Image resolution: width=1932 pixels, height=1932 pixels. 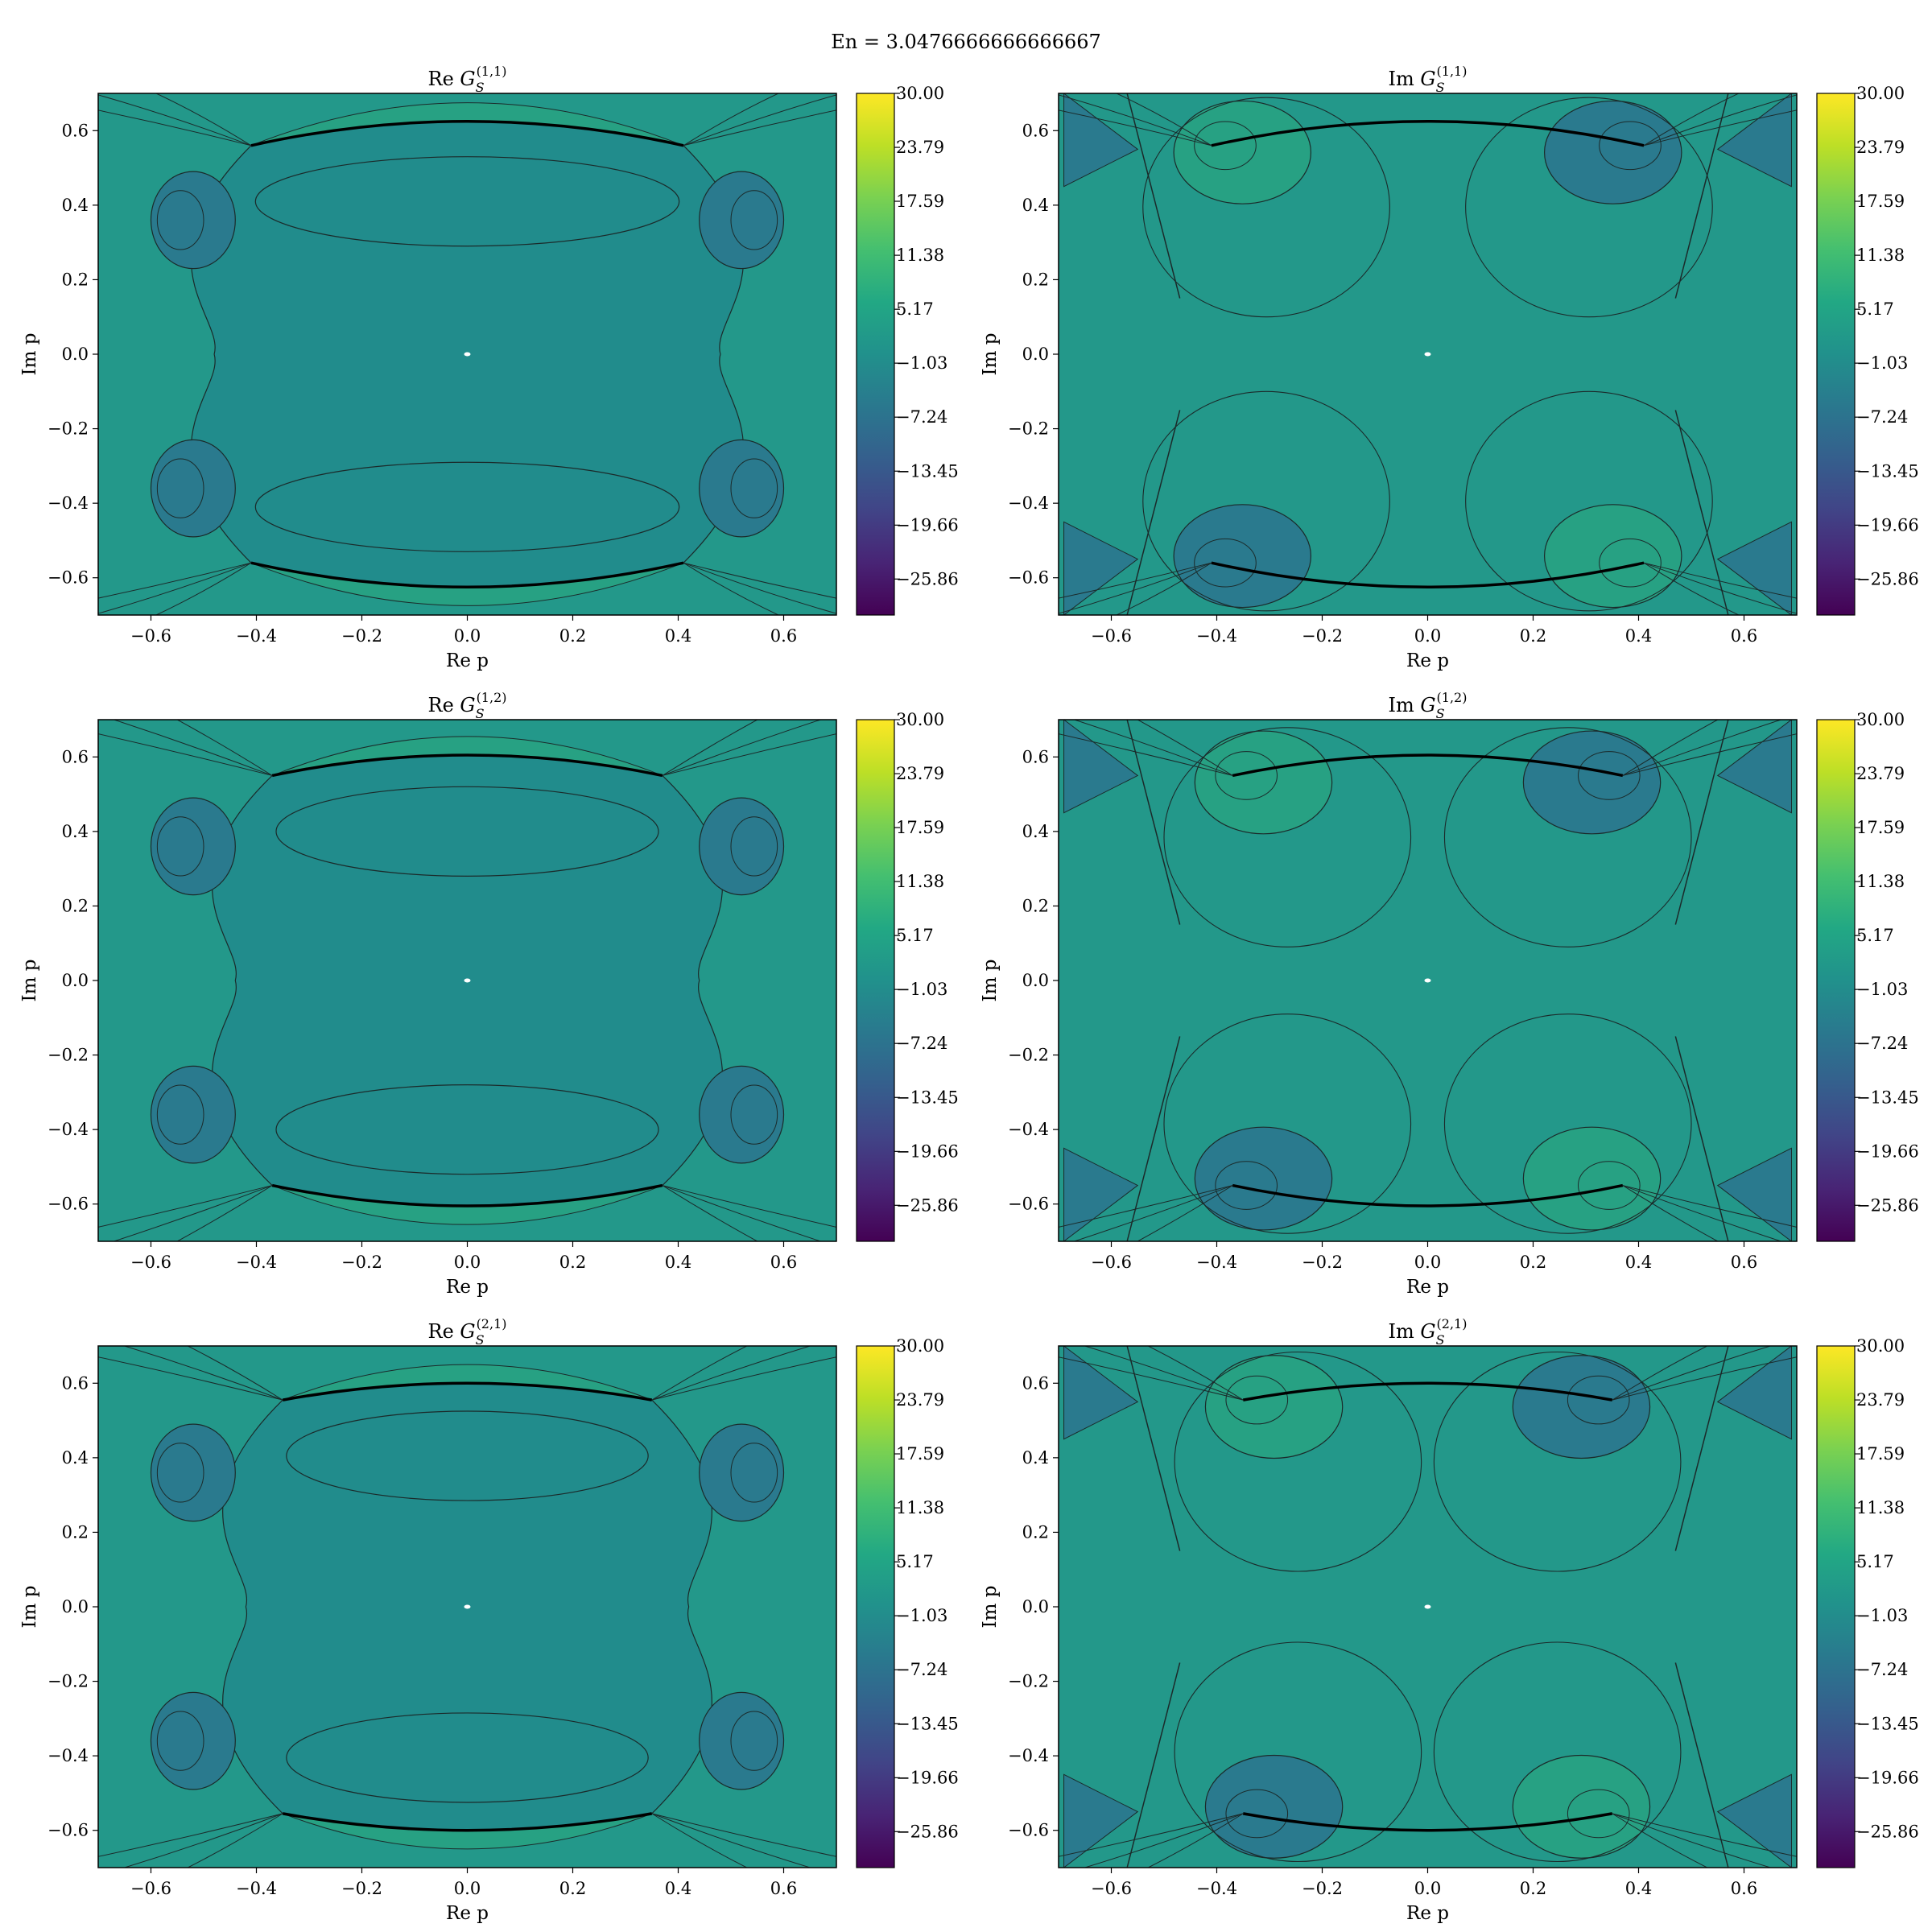 What do you see at coordinates (1427, 1287) in the screenshot?
I see `x-axis-label: Re p` at bounding box center [1427, 1287].